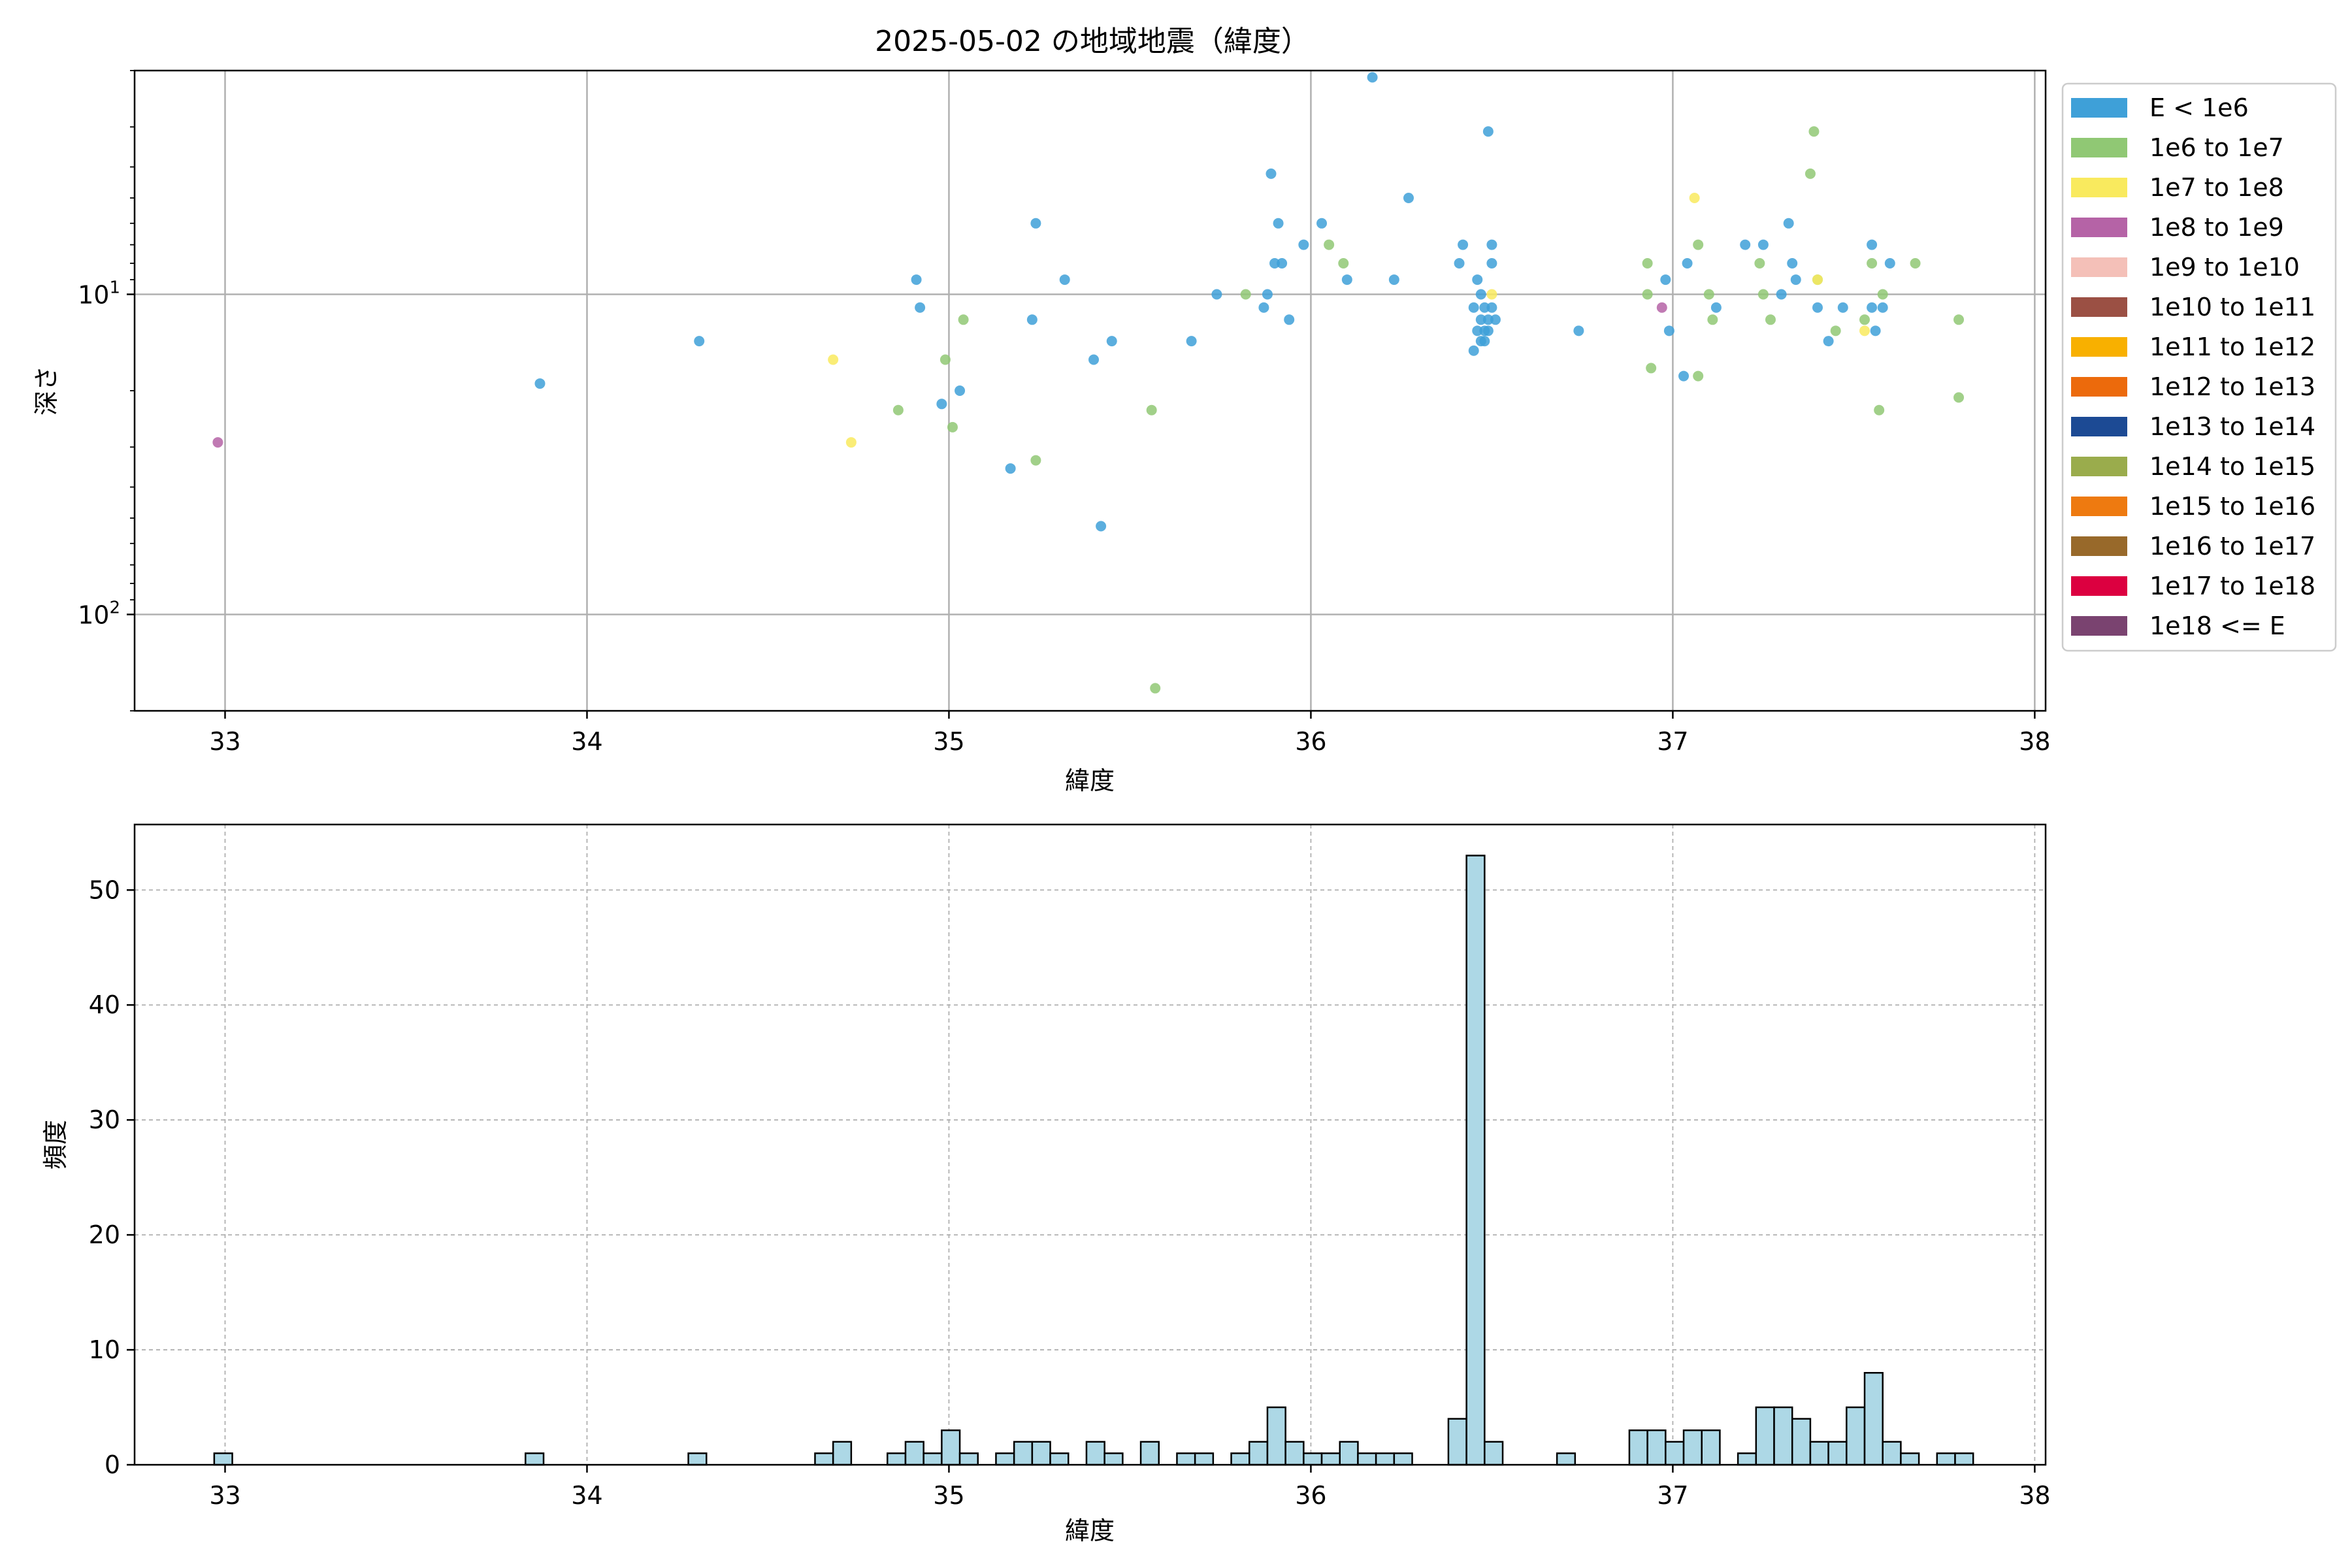 The height and width of the screenshot is (1568, 2352). Describe the element at coordinates (2216, 147) in the screenshot. I see `legend-label: 1e6 to 1e7` at that location.